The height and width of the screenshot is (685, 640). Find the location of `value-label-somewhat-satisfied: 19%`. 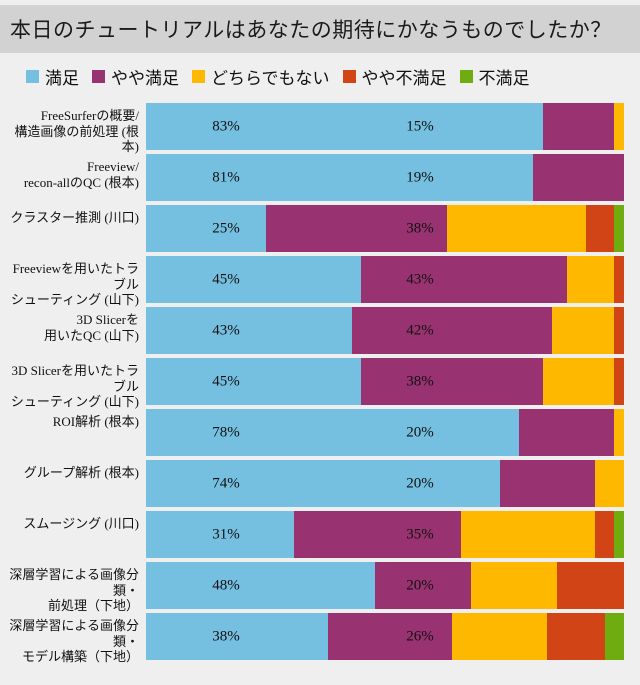

value-label-somewhat-satisfied: 19% is located at coordinates (420, 177).